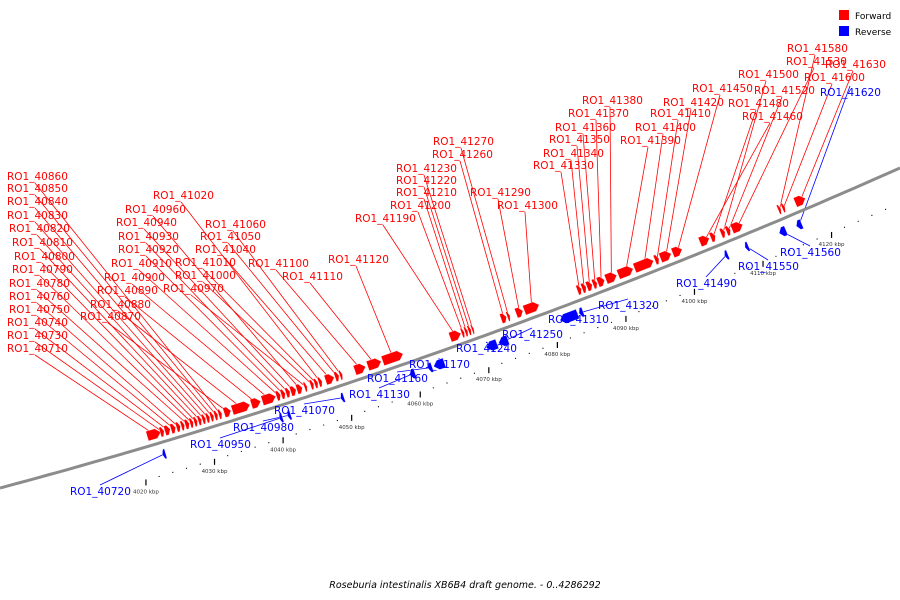  I want to click on gene-label-ro1-41060: RO1_41060, so click(235, 225).